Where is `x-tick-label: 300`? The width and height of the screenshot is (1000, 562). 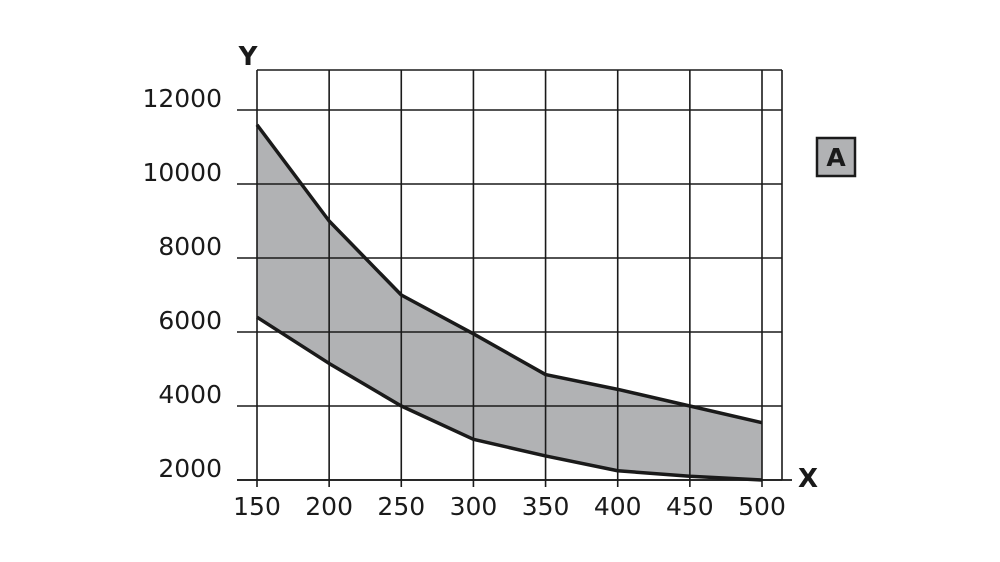 x-tick-label: 300 is located at coordinates (474, 506).